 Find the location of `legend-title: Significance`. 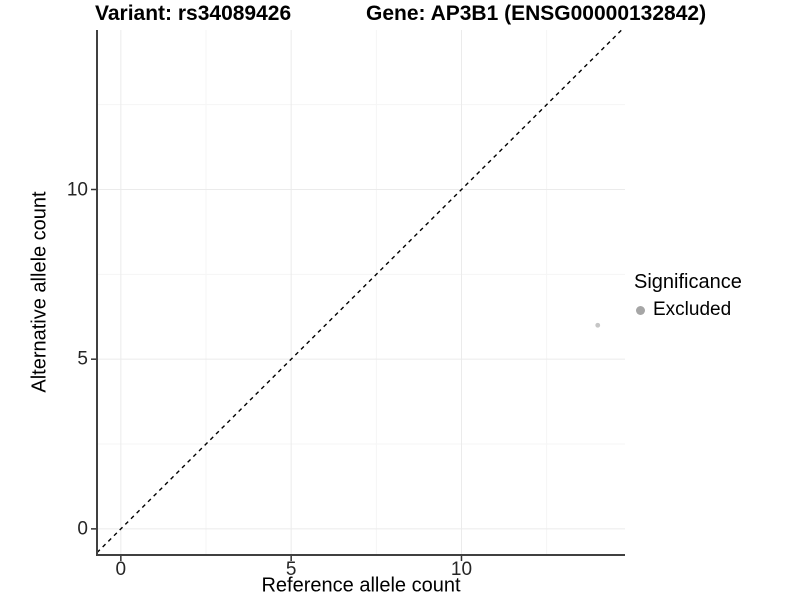

legend-title: Significance is located at coordinates (688, 282).